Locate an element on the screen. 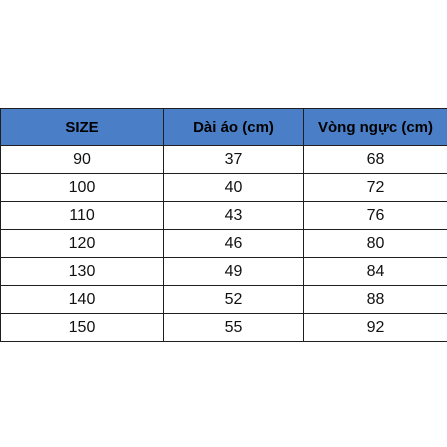  table-row: 140 52 88 is located at coordinates (223, 299).